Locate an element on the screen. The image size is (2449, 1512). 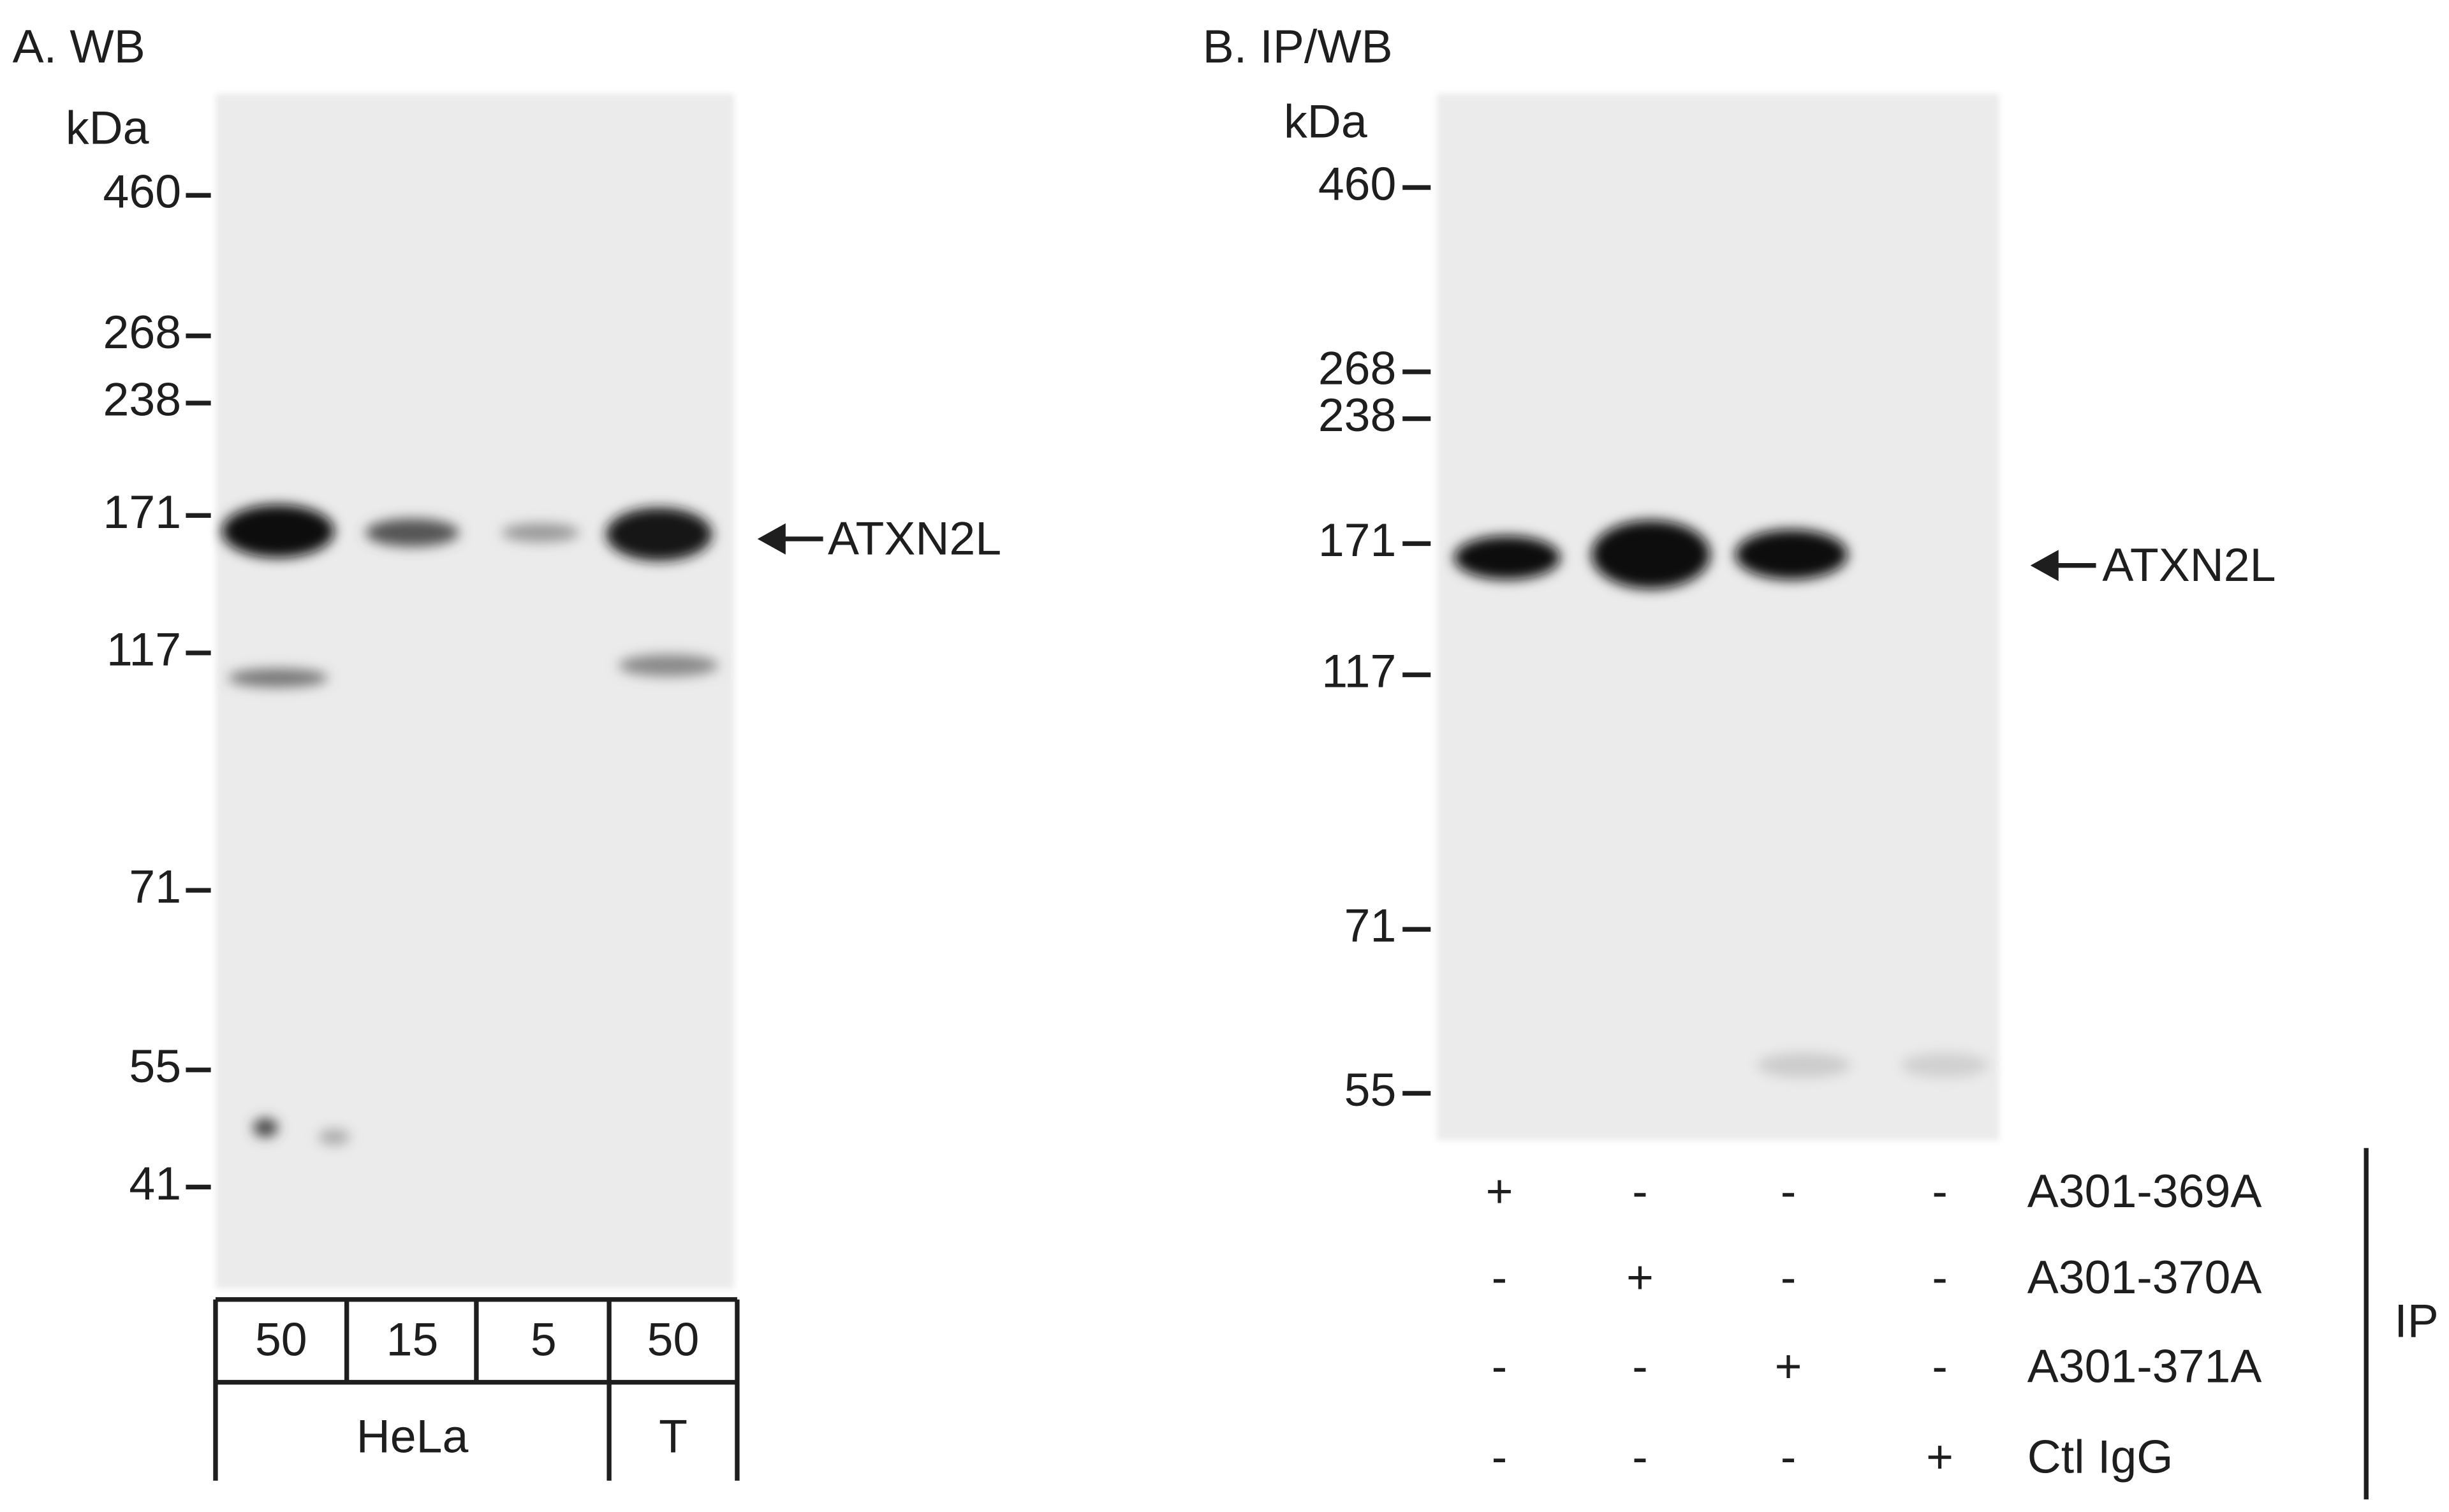
antibody-label: Ctl IgG is located at coordinates (2100, 1456).